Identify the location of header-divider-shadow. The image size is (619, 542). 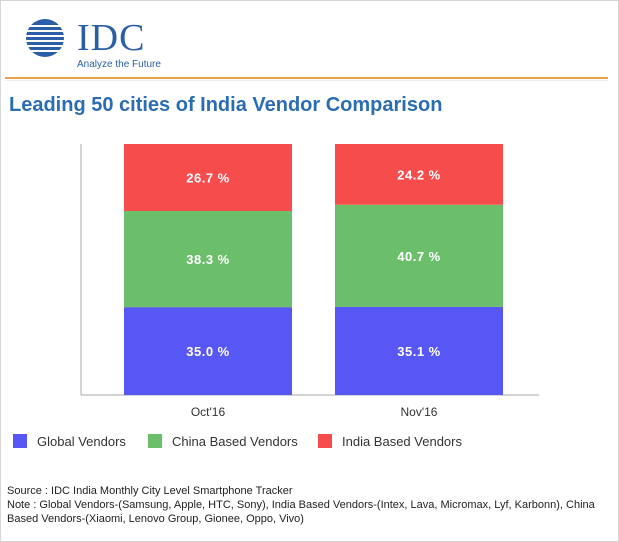
(306, 80).